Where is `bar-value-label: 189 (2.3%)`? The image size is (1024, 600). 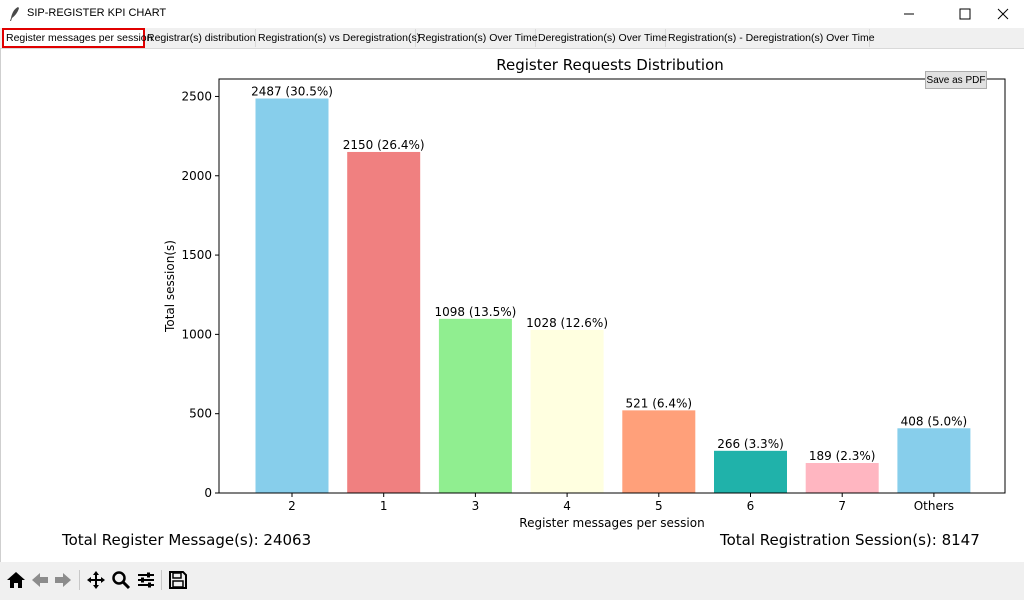
bar-value-label: 189 (2.3%) is located at coordinates (842, 456).